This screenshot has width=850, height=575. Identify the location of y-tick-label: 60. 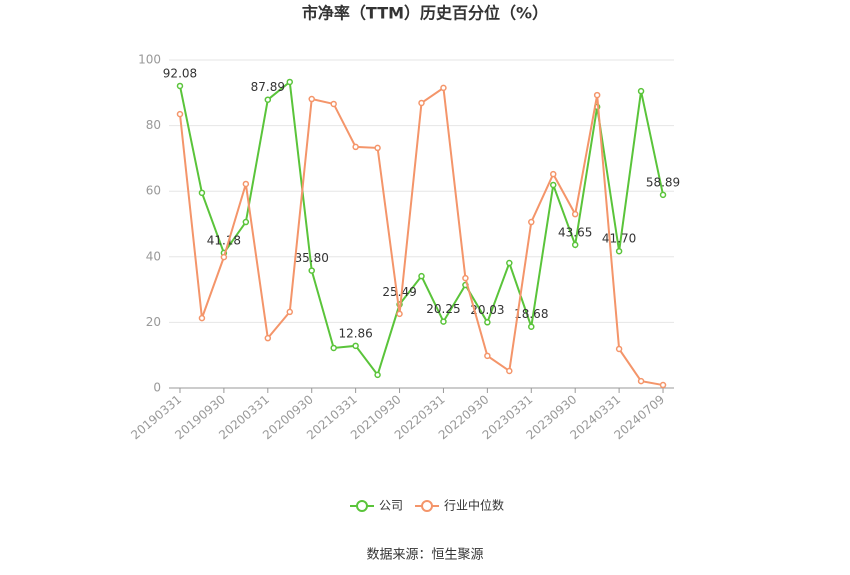
(153, 191).